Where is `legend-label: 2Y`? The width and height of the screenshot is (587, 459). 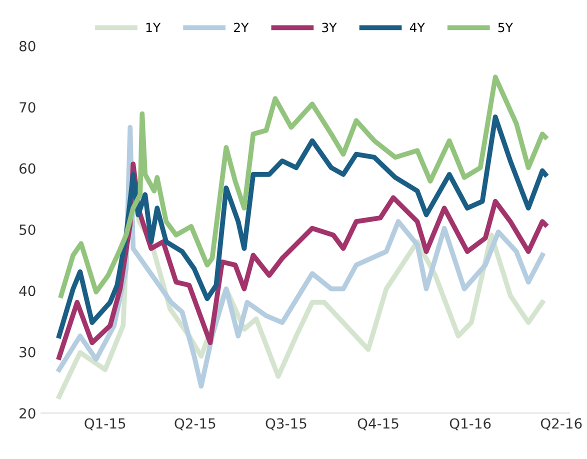 legend-label: 2Y is located at coordinates (241, 27).